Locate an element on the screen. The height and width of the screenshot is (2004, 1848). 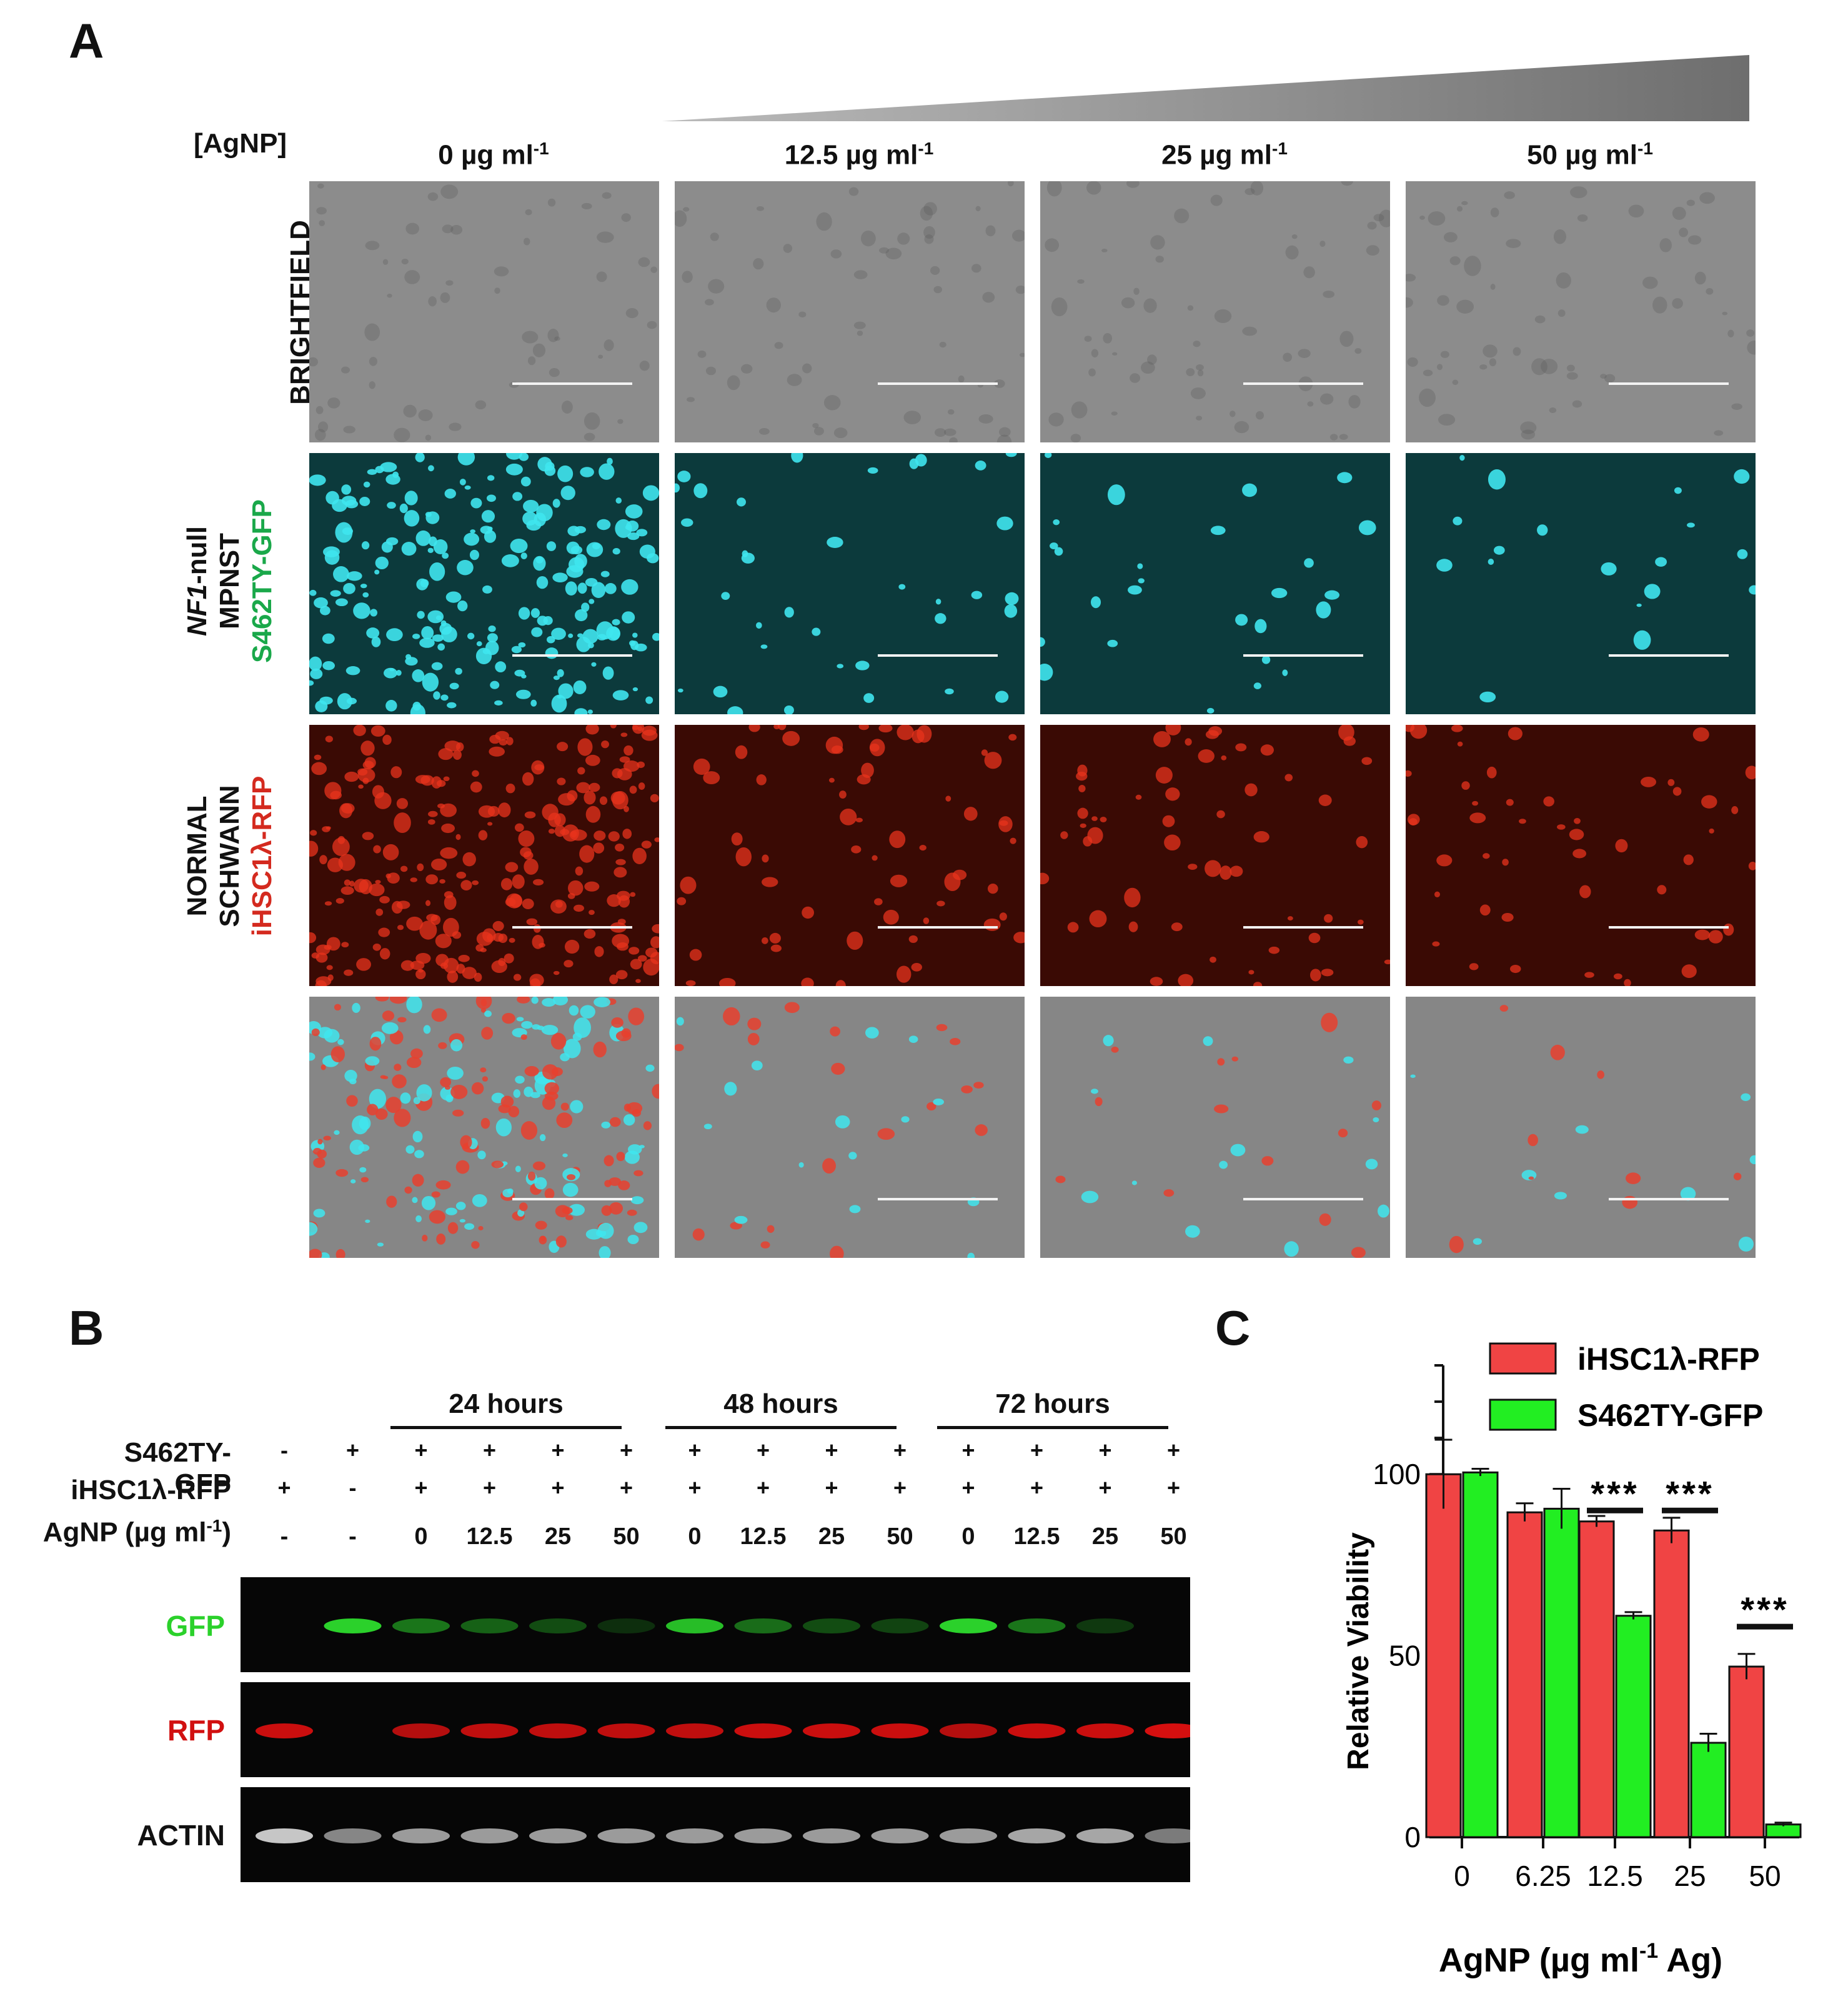
y-tick-label: 50 is located at coordinates (1405, 1656).